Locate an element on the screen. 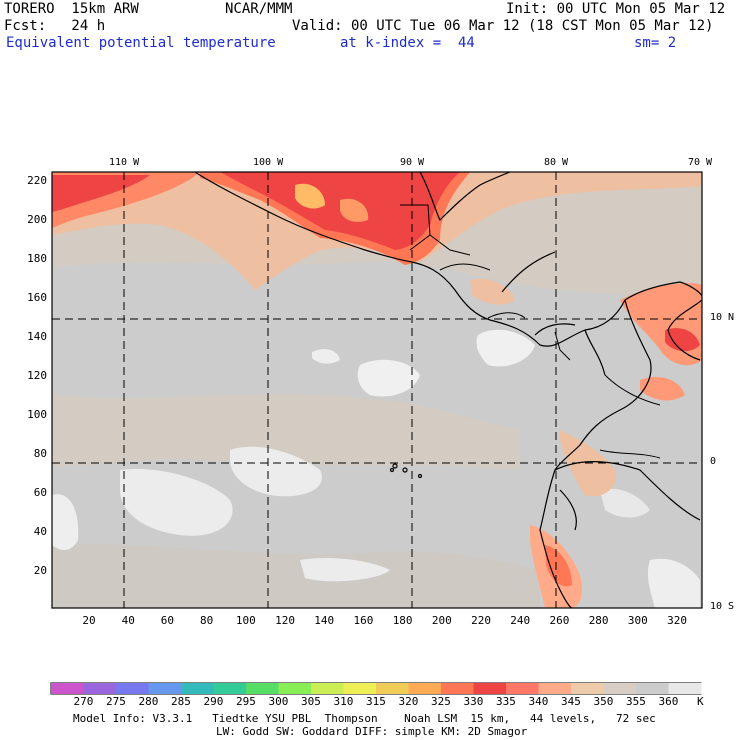 The width and height of the screenshot is (740, 740). colorbar-label: 325 is located at coordinates (441, 701).